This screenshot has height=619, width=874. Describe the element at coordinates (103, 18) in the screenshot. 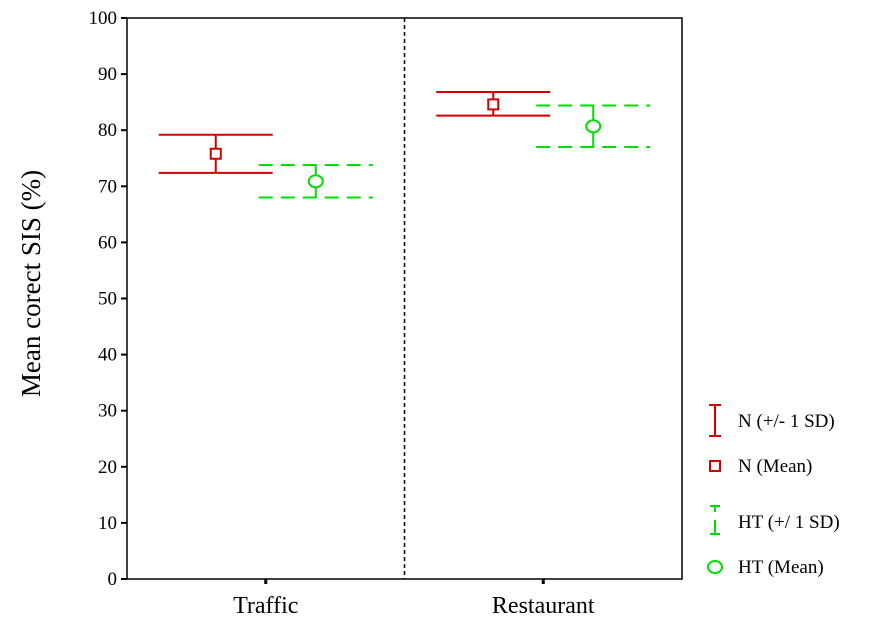

I see `y-tick-label: 100` at that location.